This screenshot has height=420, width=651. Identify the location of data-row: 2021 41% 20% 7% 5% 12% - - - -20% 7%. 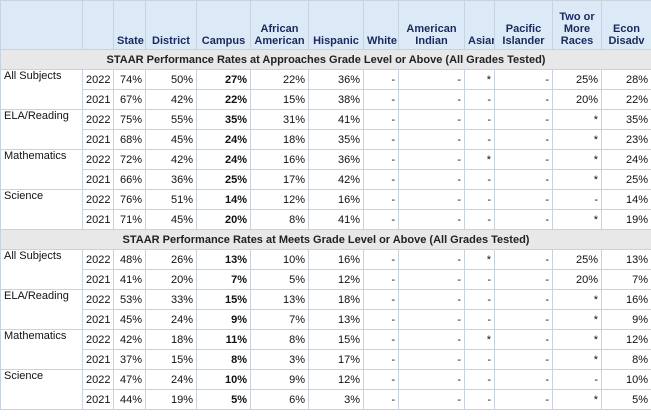
(326, 279).